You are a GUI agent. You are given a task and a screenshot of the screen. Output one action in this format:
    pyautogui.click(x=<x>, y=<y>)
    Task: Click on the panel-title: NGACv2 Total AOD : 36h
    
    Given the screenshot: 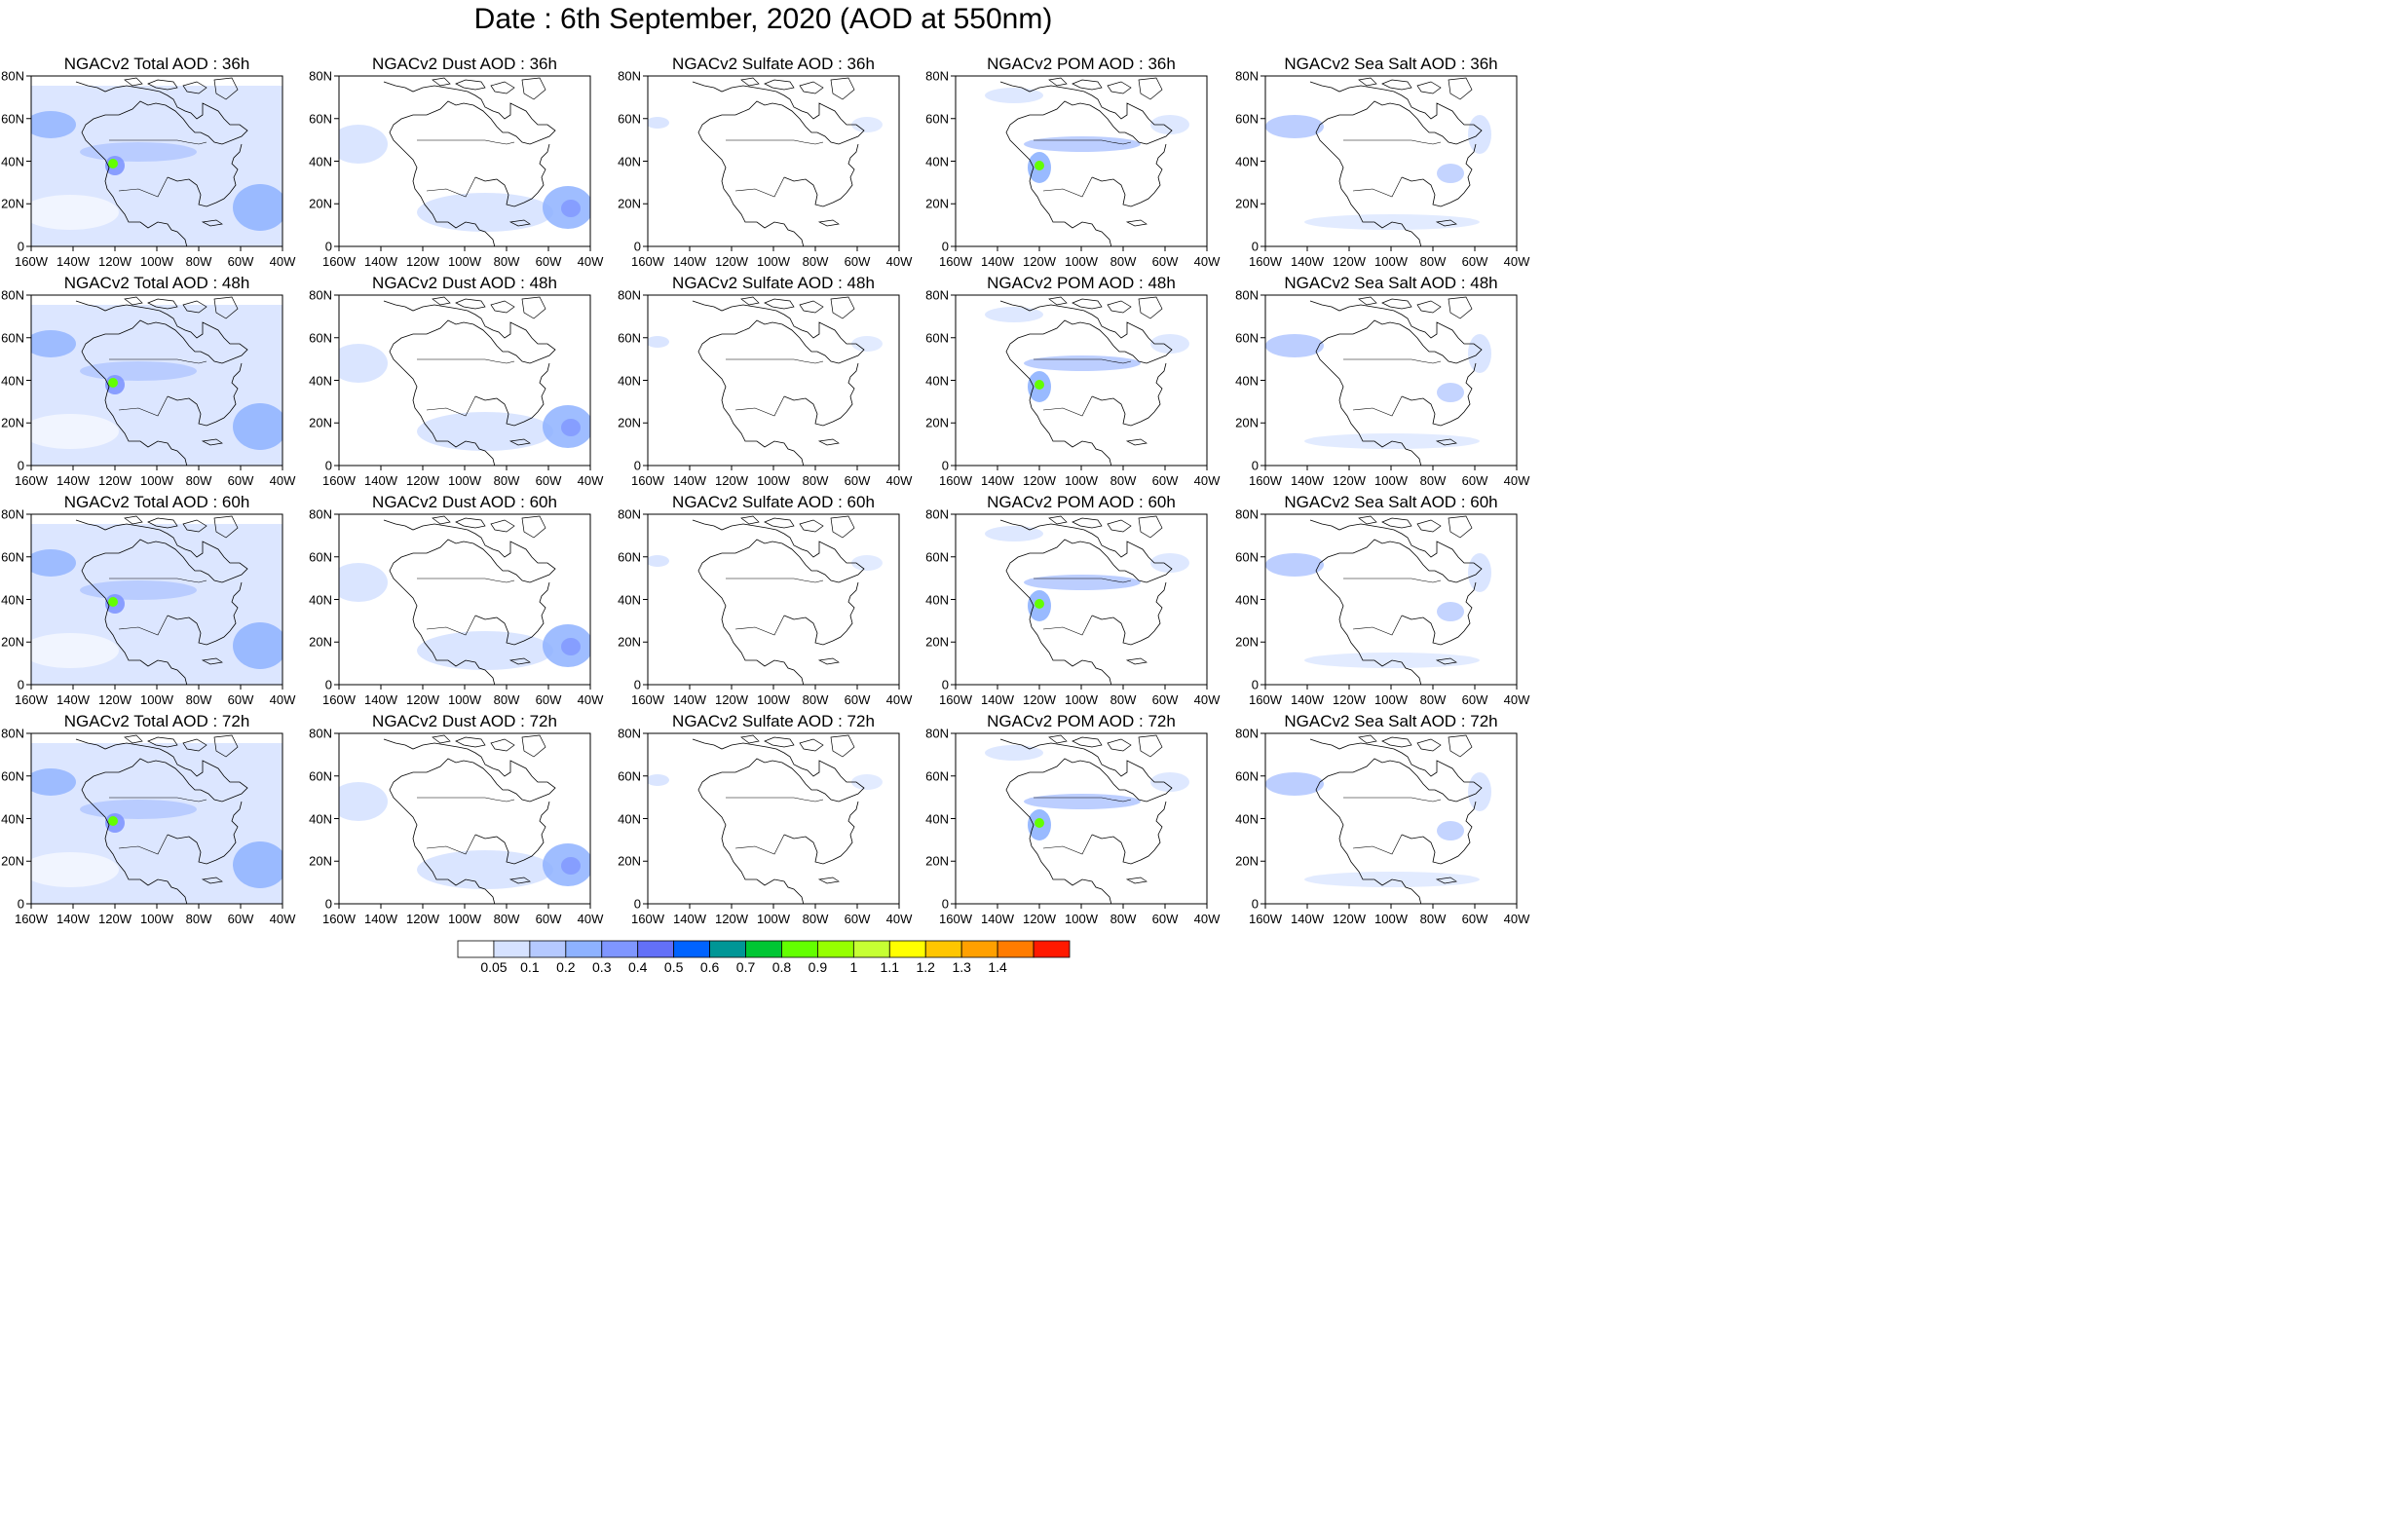 What is the action you would take?
    pyautogui.click(x=156, y=64)
    